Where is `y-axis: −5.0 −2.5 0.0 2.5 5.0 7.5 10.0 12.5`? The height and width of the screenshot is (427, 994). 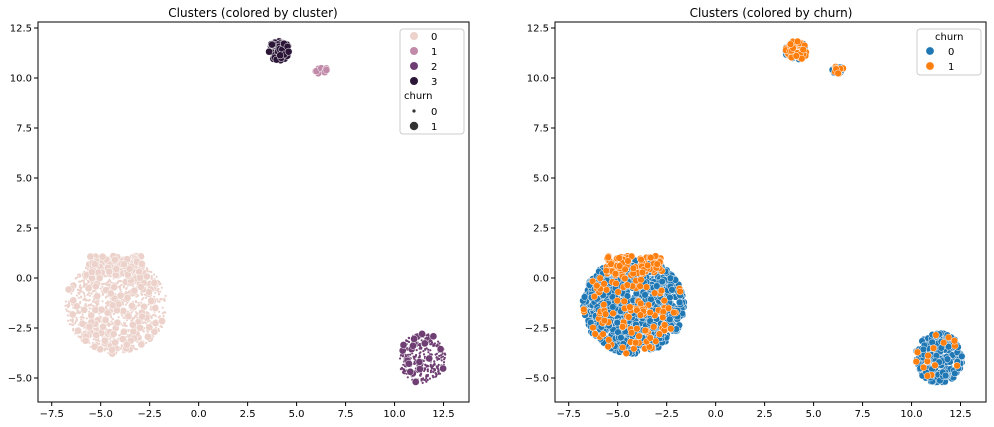
y-axis: −5.0 −2.5 0.0 2.5 5.0 7.5 10.0 12.5 is located at coordinates (23, 204).